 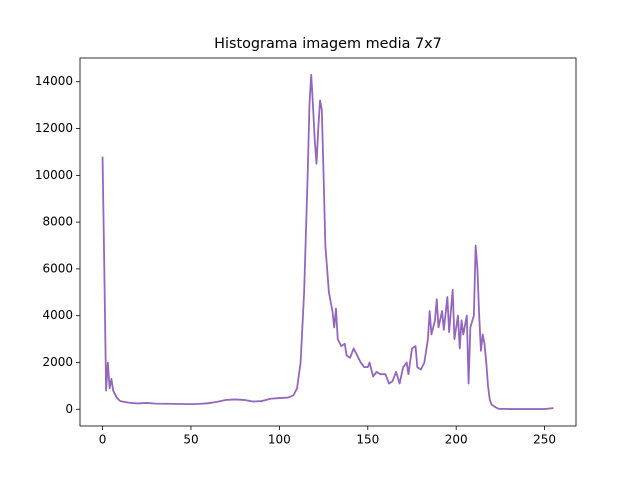 What do you see at coordinates (544, 440) in the screenshot?
I see `x-tick-label: 250` at bounding box center [544, 440].